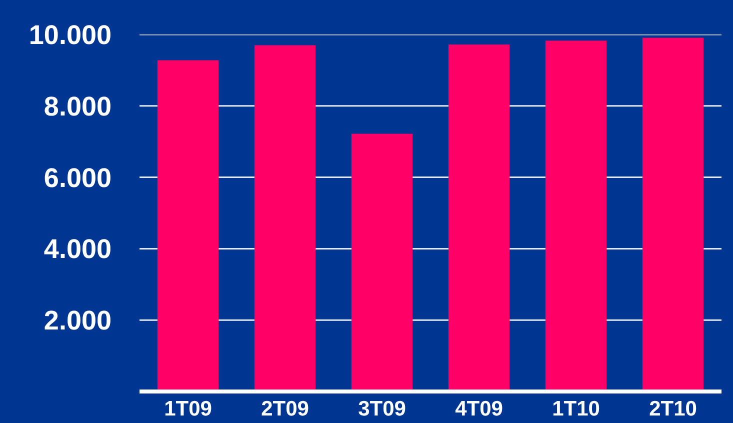  What do you see at coordinates (78, 106) in the screenshot?
I see `y-tick-label: 8.000` at bounding box center [78, 106].